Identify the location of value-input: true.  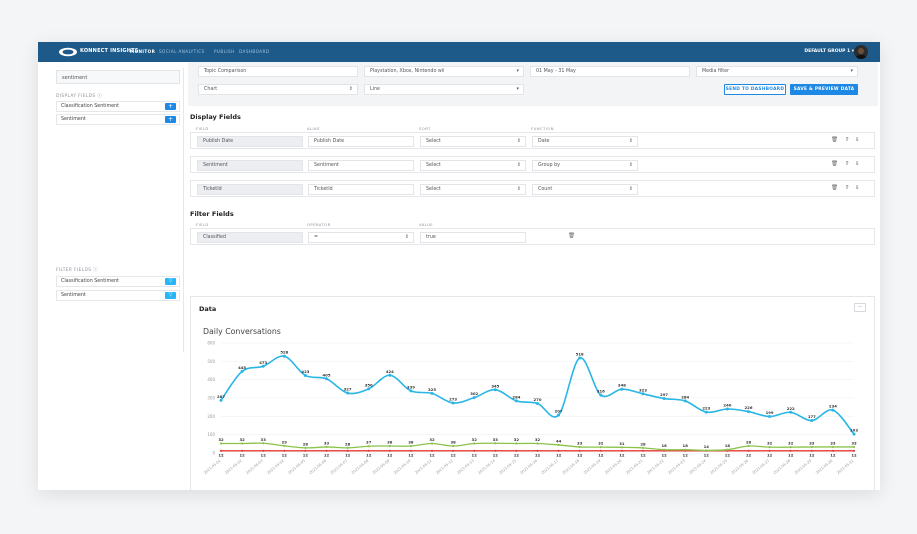
(473, 237).